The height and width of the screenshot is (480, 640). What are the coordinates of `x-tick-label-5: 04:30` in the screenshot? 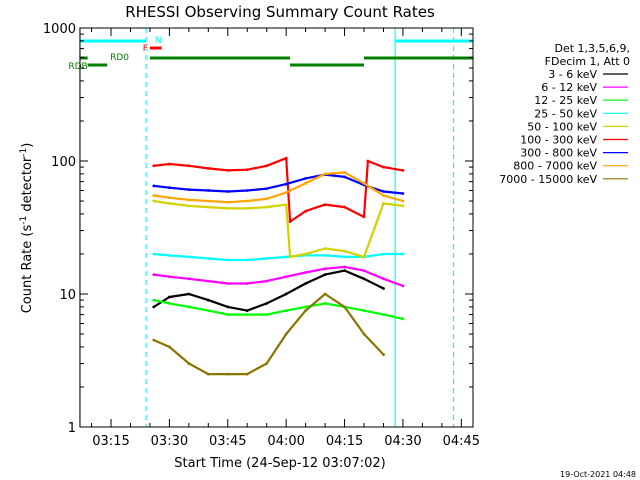 It's located at (402, 441).